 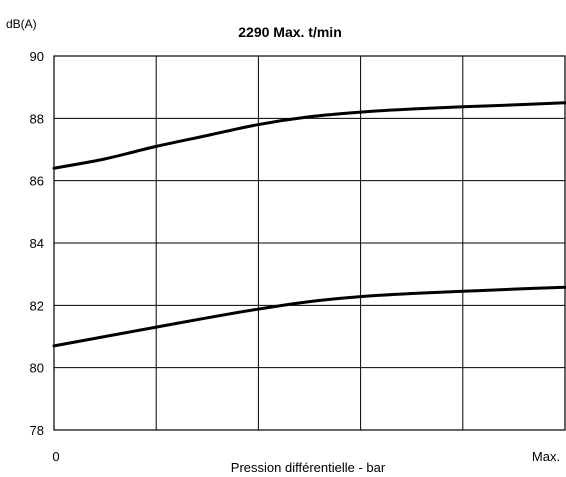 I want to click on x-axis-label: Pression différentielle - bar, so click(x=308, y=467).